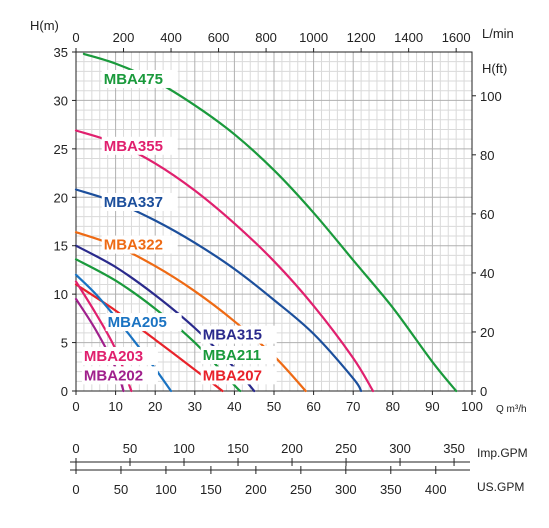  What do you see at coordinates (75, 448) in the screenshot?
I see `imp-gpm-tick-label: 0` at bounding box center [75, 448].